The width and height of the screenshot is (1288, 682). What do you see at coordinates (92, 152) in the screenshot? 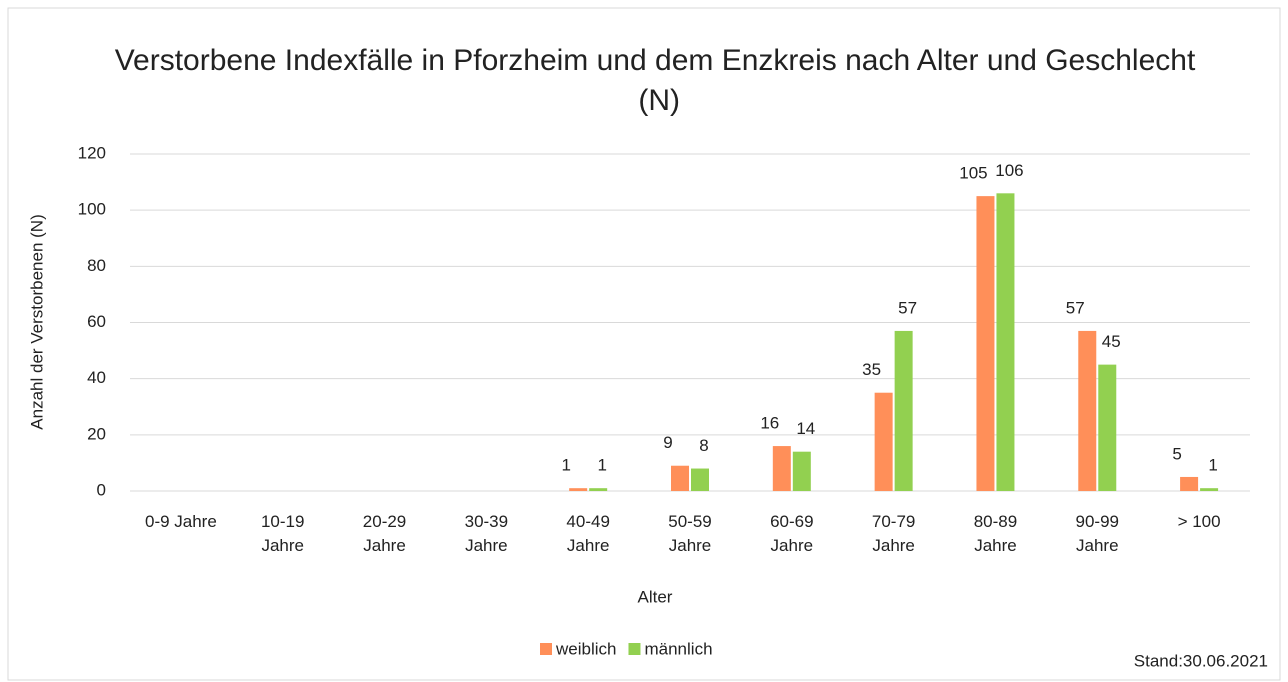
I see `y-tick-label: 120` at bounding box center [92, 152].